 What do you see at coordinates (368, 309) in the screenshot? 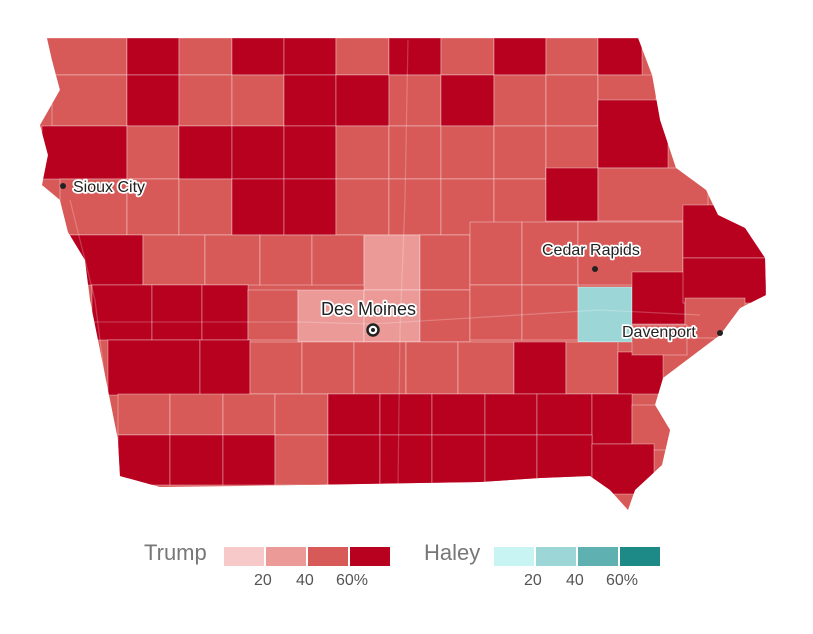
I see `des-moines-label: Des Moines` at bounding box center [368, 309].